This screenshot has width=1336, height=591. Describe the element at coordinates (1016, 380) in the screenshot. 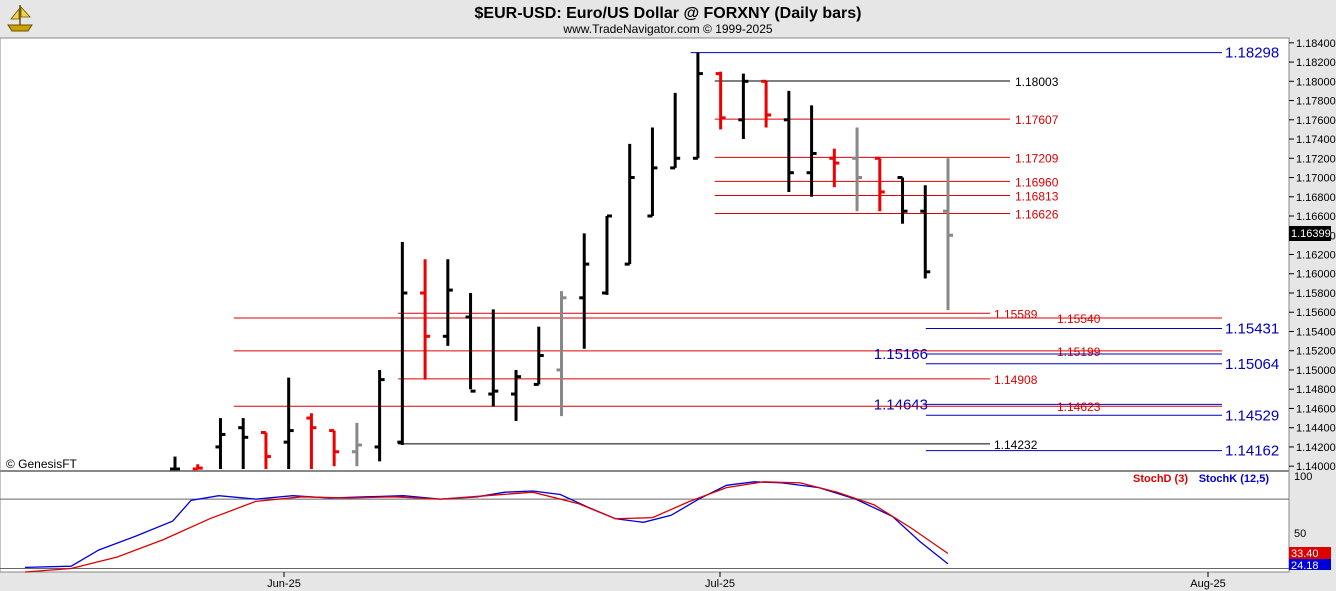

I see `level-label: 1.14908` at that location.